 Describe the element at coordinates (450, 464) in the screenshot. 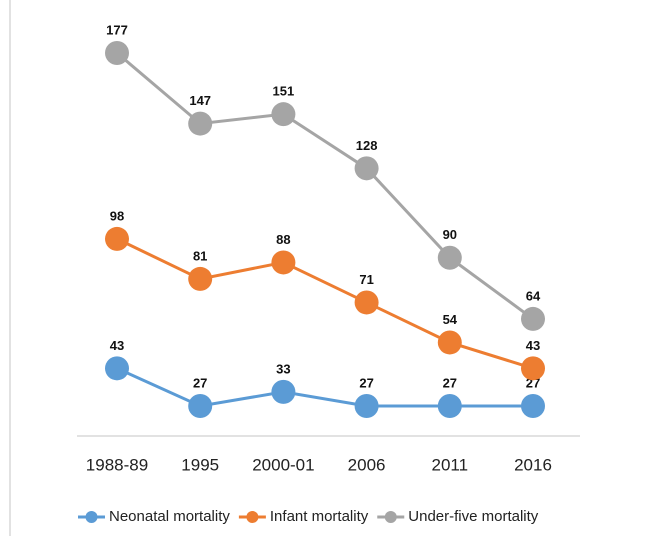

I see `x-tick-label: 2011` at that location.